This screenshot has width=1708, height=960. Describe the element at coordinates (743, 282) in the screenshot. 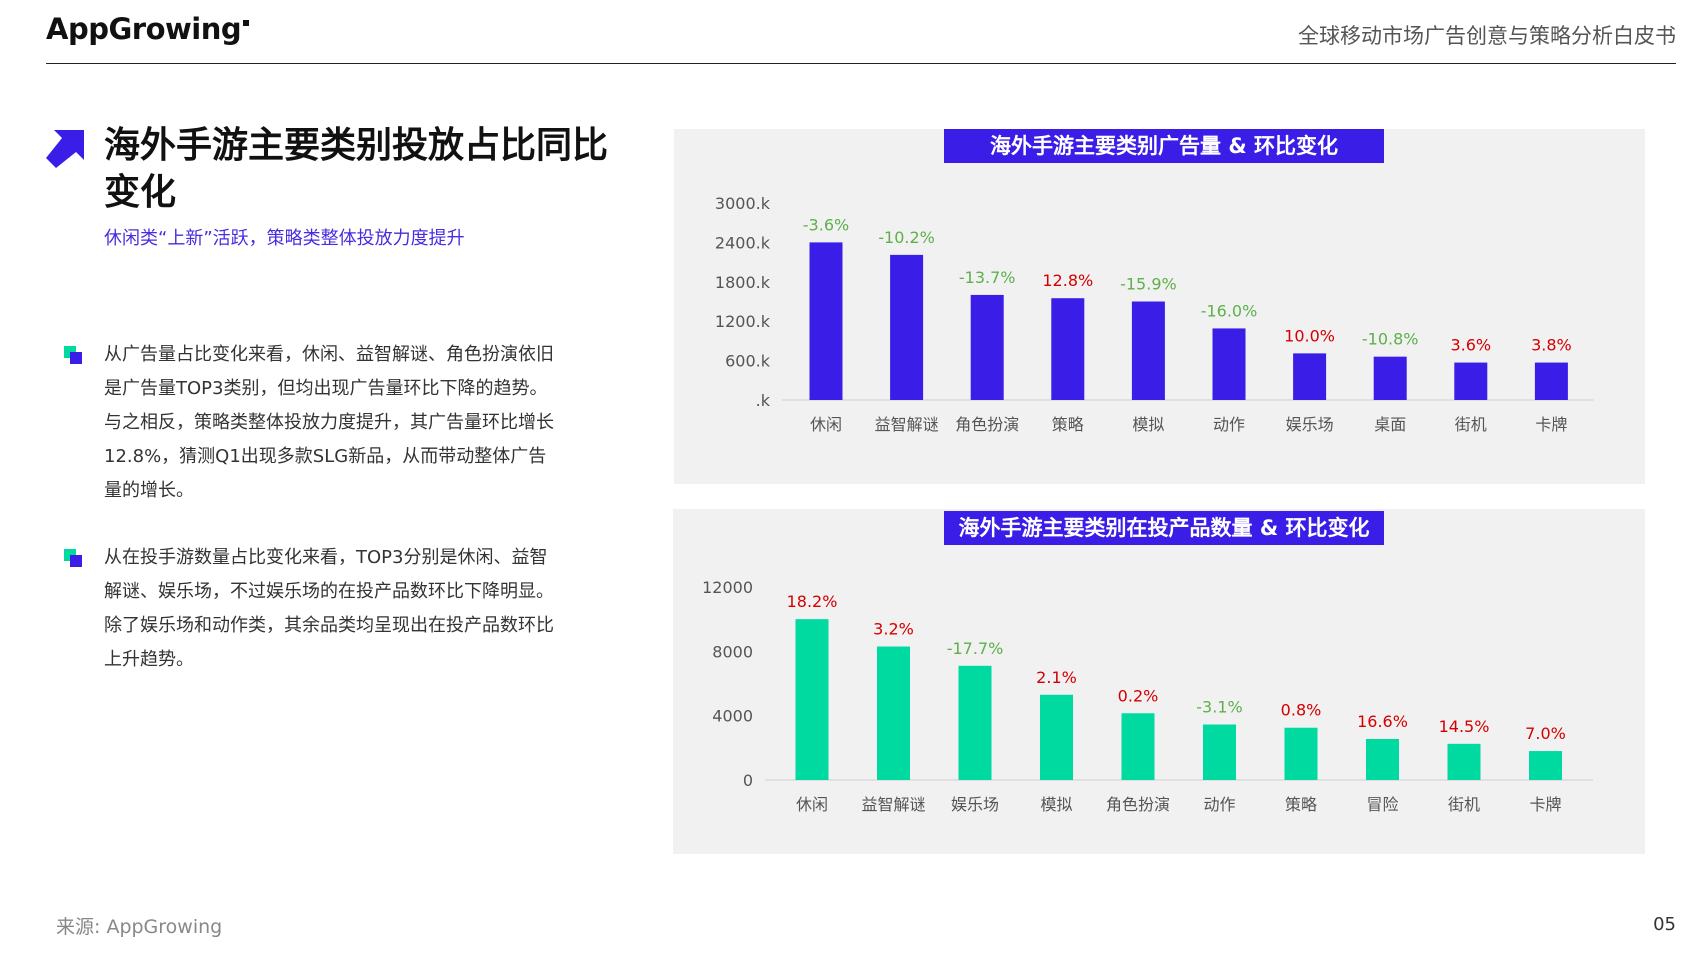

I see `y-tick-label: 1800.k` at that location.